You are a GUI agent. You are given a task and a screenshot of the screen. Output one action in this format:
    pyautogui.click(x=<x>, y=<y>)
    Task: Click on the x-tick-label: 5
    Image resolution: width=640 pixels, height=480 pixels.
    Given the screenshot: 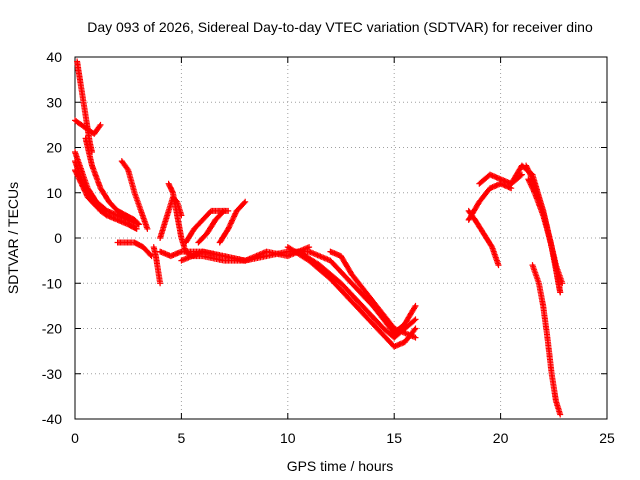 What is the action you would take?
    pyautogui.click(x=182, y=438)
    